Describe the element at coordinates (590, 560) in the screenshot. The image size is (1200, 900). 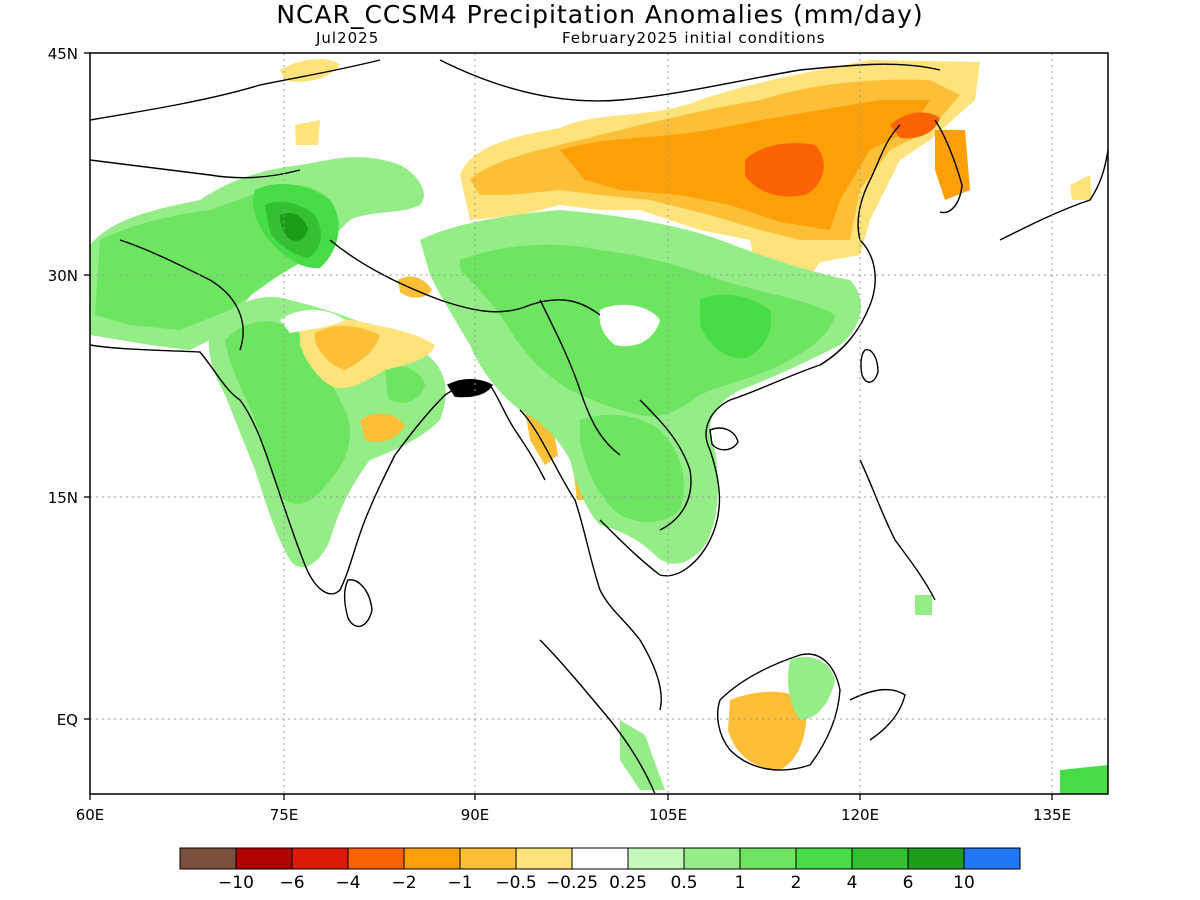
I see `coast-myanmar-thai` at that location.